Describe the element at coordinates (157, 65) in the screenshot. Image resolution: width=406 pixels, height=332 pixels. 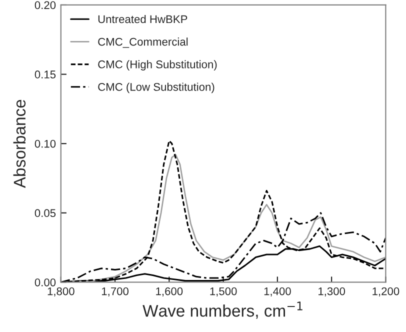
I see `legend-label: CMC (High Substitution)` at that location.